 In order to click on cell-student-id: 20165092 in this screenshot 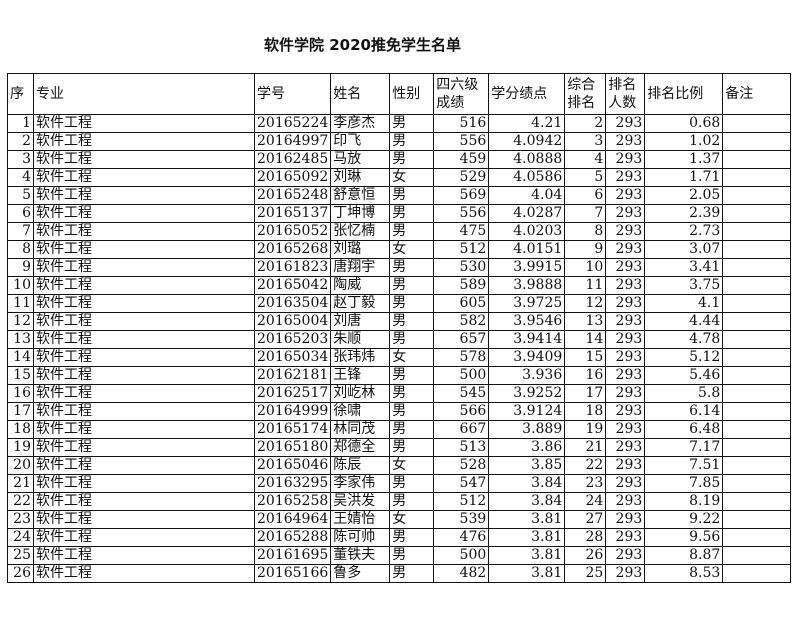, I will do `click(292, 177)`.